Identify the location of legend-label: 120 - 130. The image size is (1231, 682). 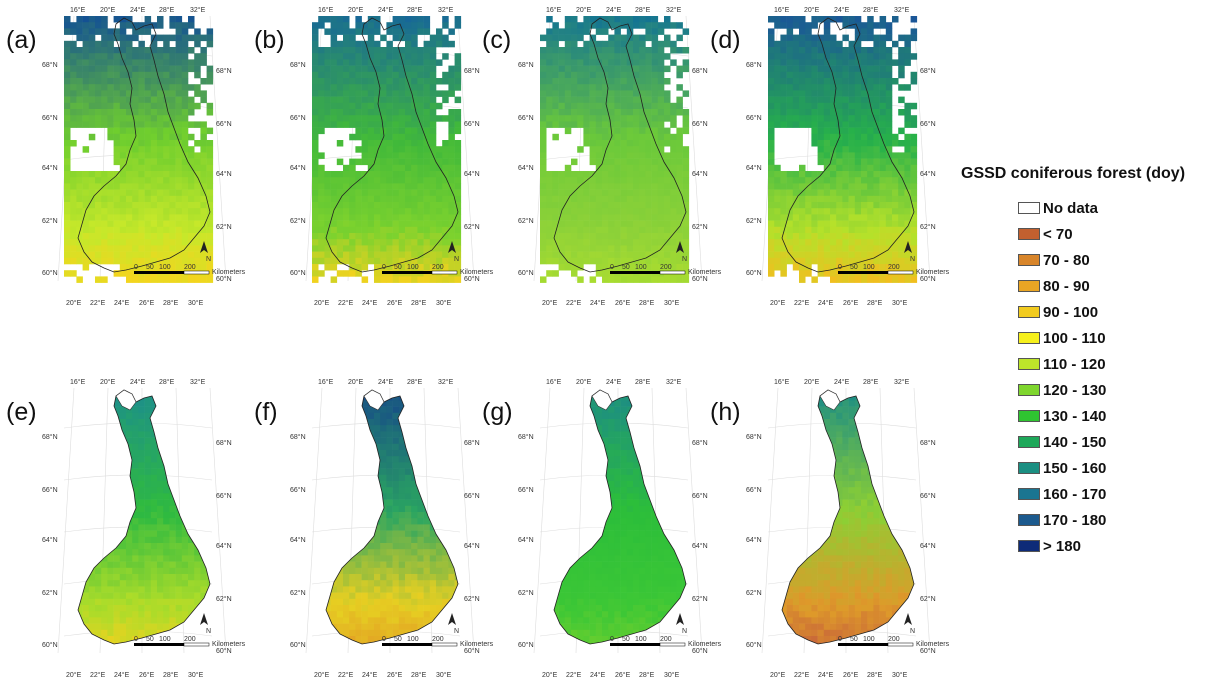
(1075, 390).